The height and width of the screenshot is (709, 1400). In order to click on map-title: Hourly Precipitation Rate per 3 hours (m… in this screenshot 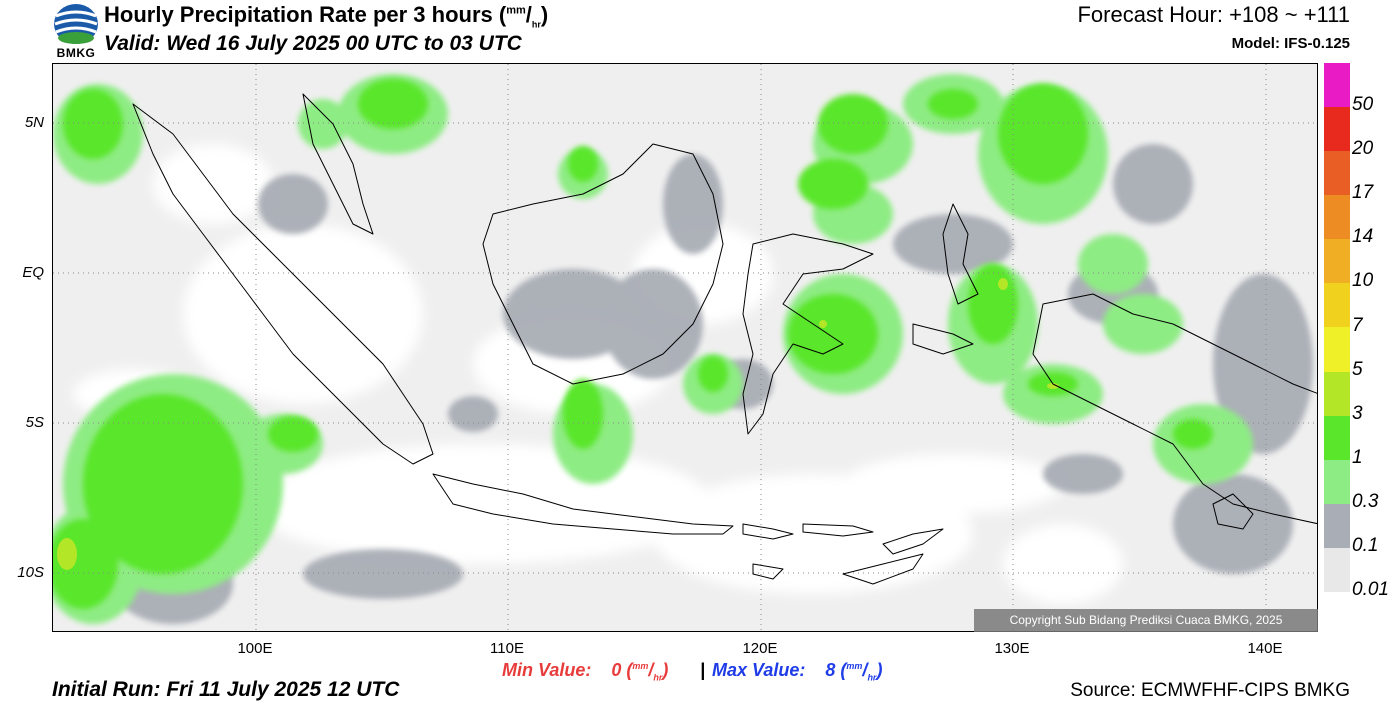, I will do `click(326, 16)`.